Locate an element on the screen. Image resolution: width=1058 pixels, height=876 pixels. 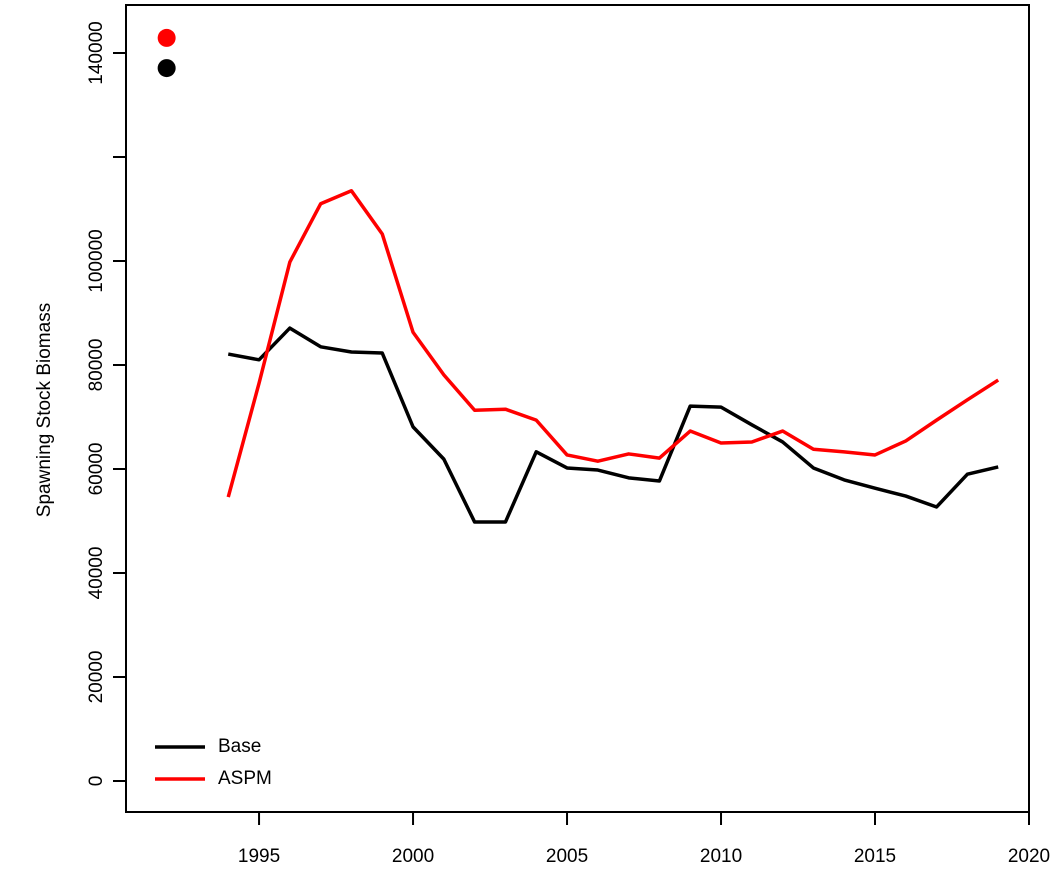
x-tick-label: 1995 is located at coordinates (259, 856).